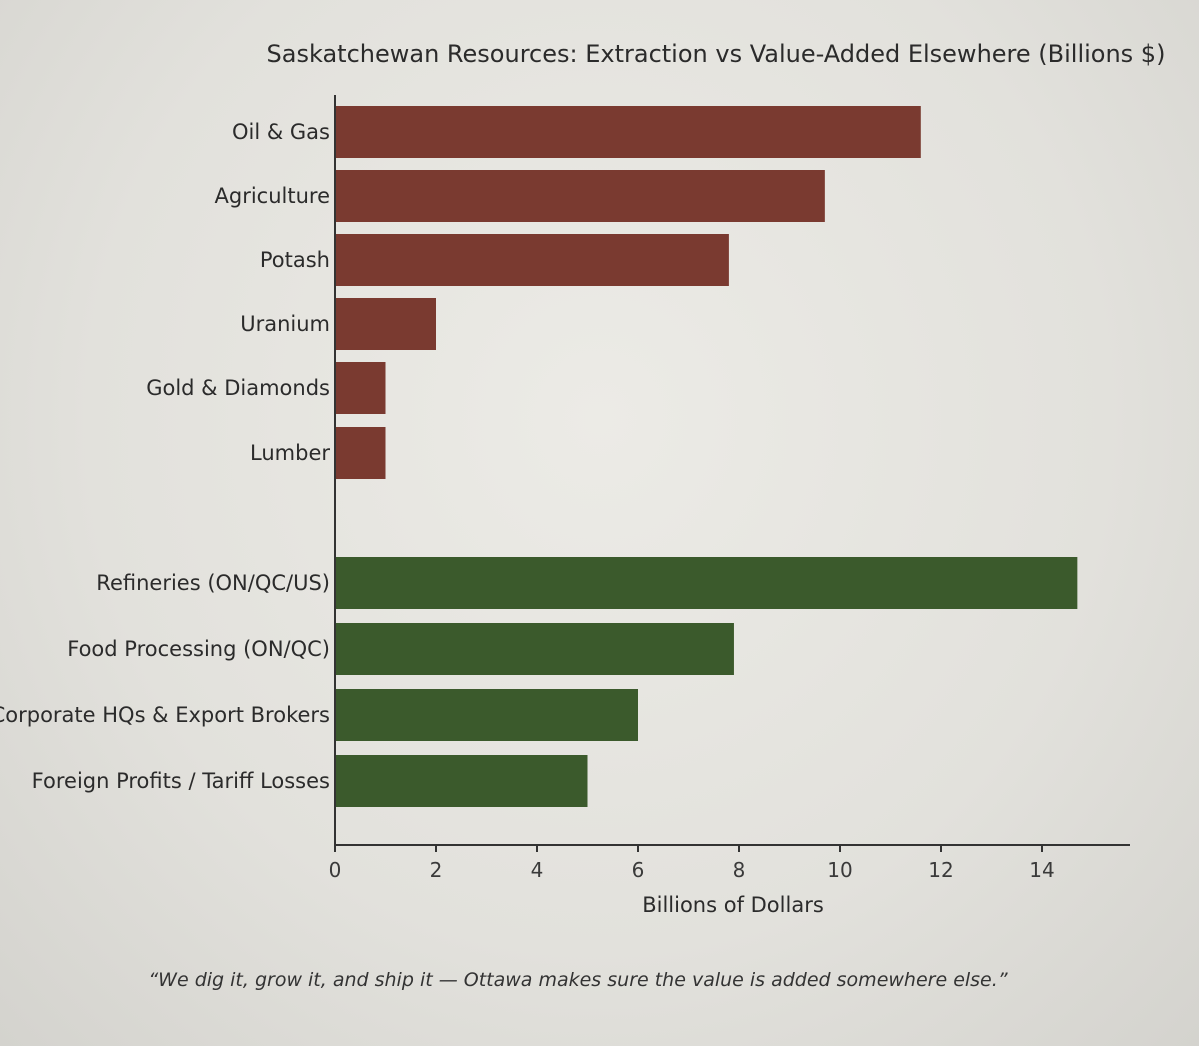  What do you see at coordinates (580, 196) in the screenshot?
I see `bar-agriculture` at bounding box center [580, 196].